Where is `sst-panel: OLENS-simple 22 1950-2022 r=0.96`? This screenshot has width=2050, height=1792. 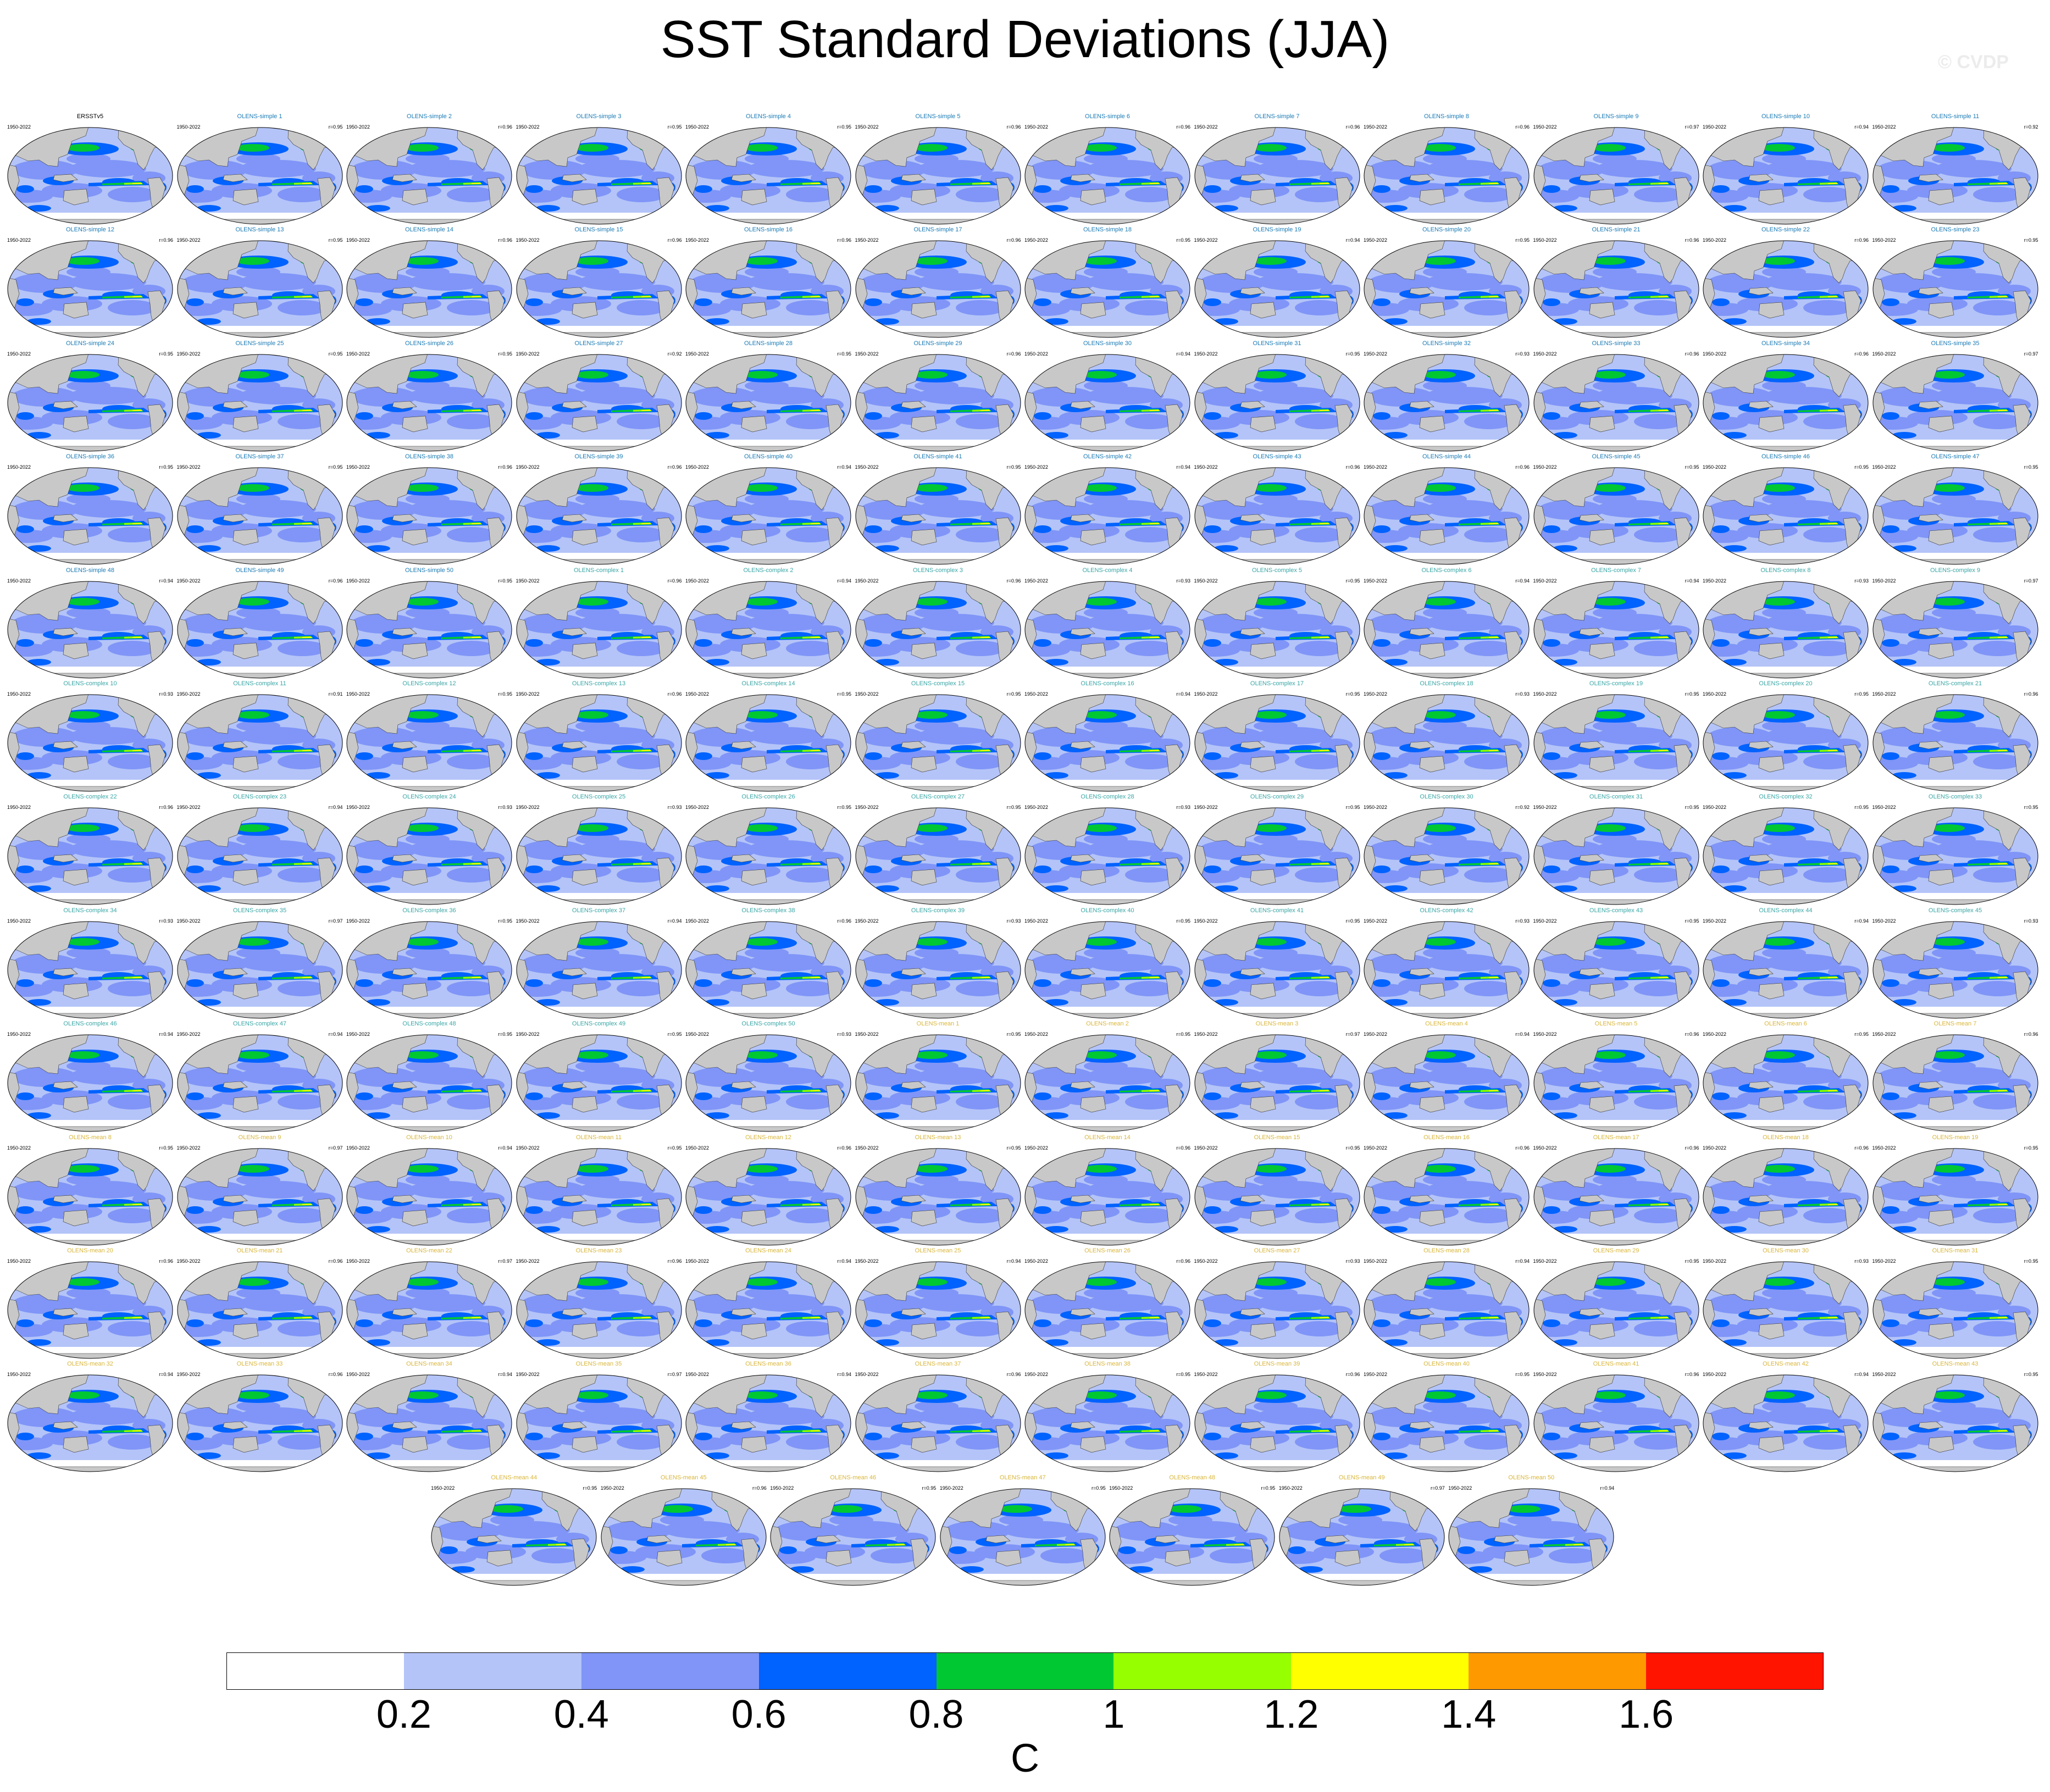
sst-panel: OLENS-simple 22 1950-2022 r=0.96 is located at coordinates (1786, 283).